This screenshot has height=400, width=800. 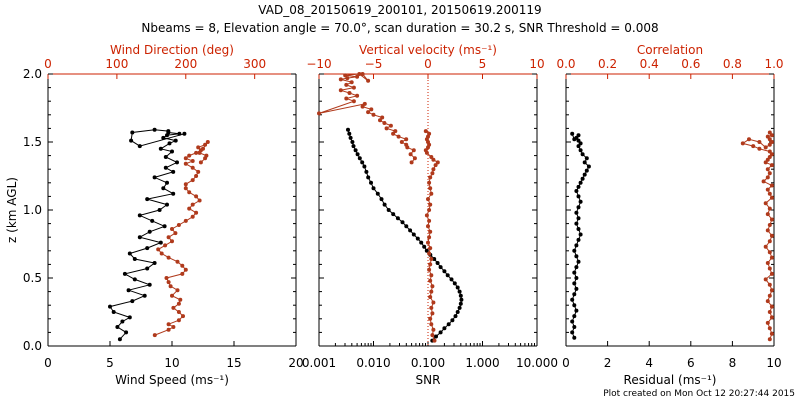 What do you see at coordinates (607, 64) in the screenshot?
I see `x2-tick-label: 0.2` at bounding box center [607, 64].